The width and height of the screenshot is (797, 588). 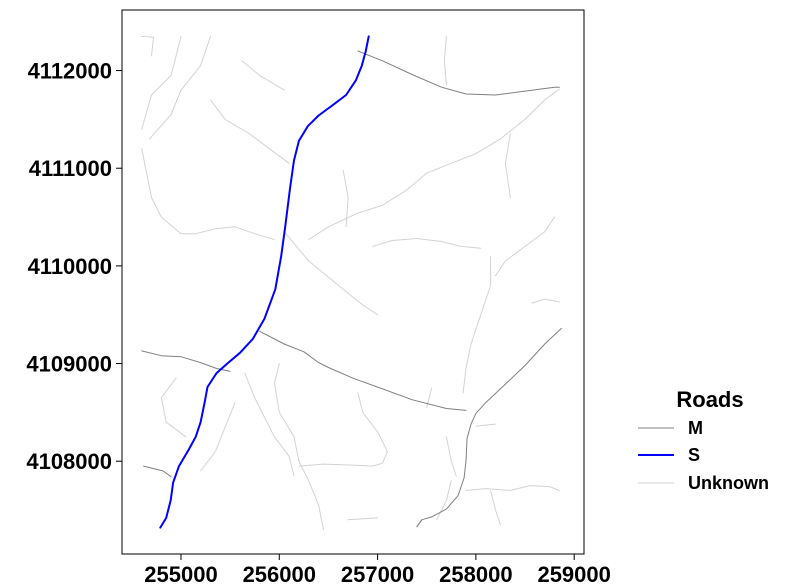 I want to click on y-axis: 4108000 4109000 4110000 4111000 4112000, so click(x=74, y=266).